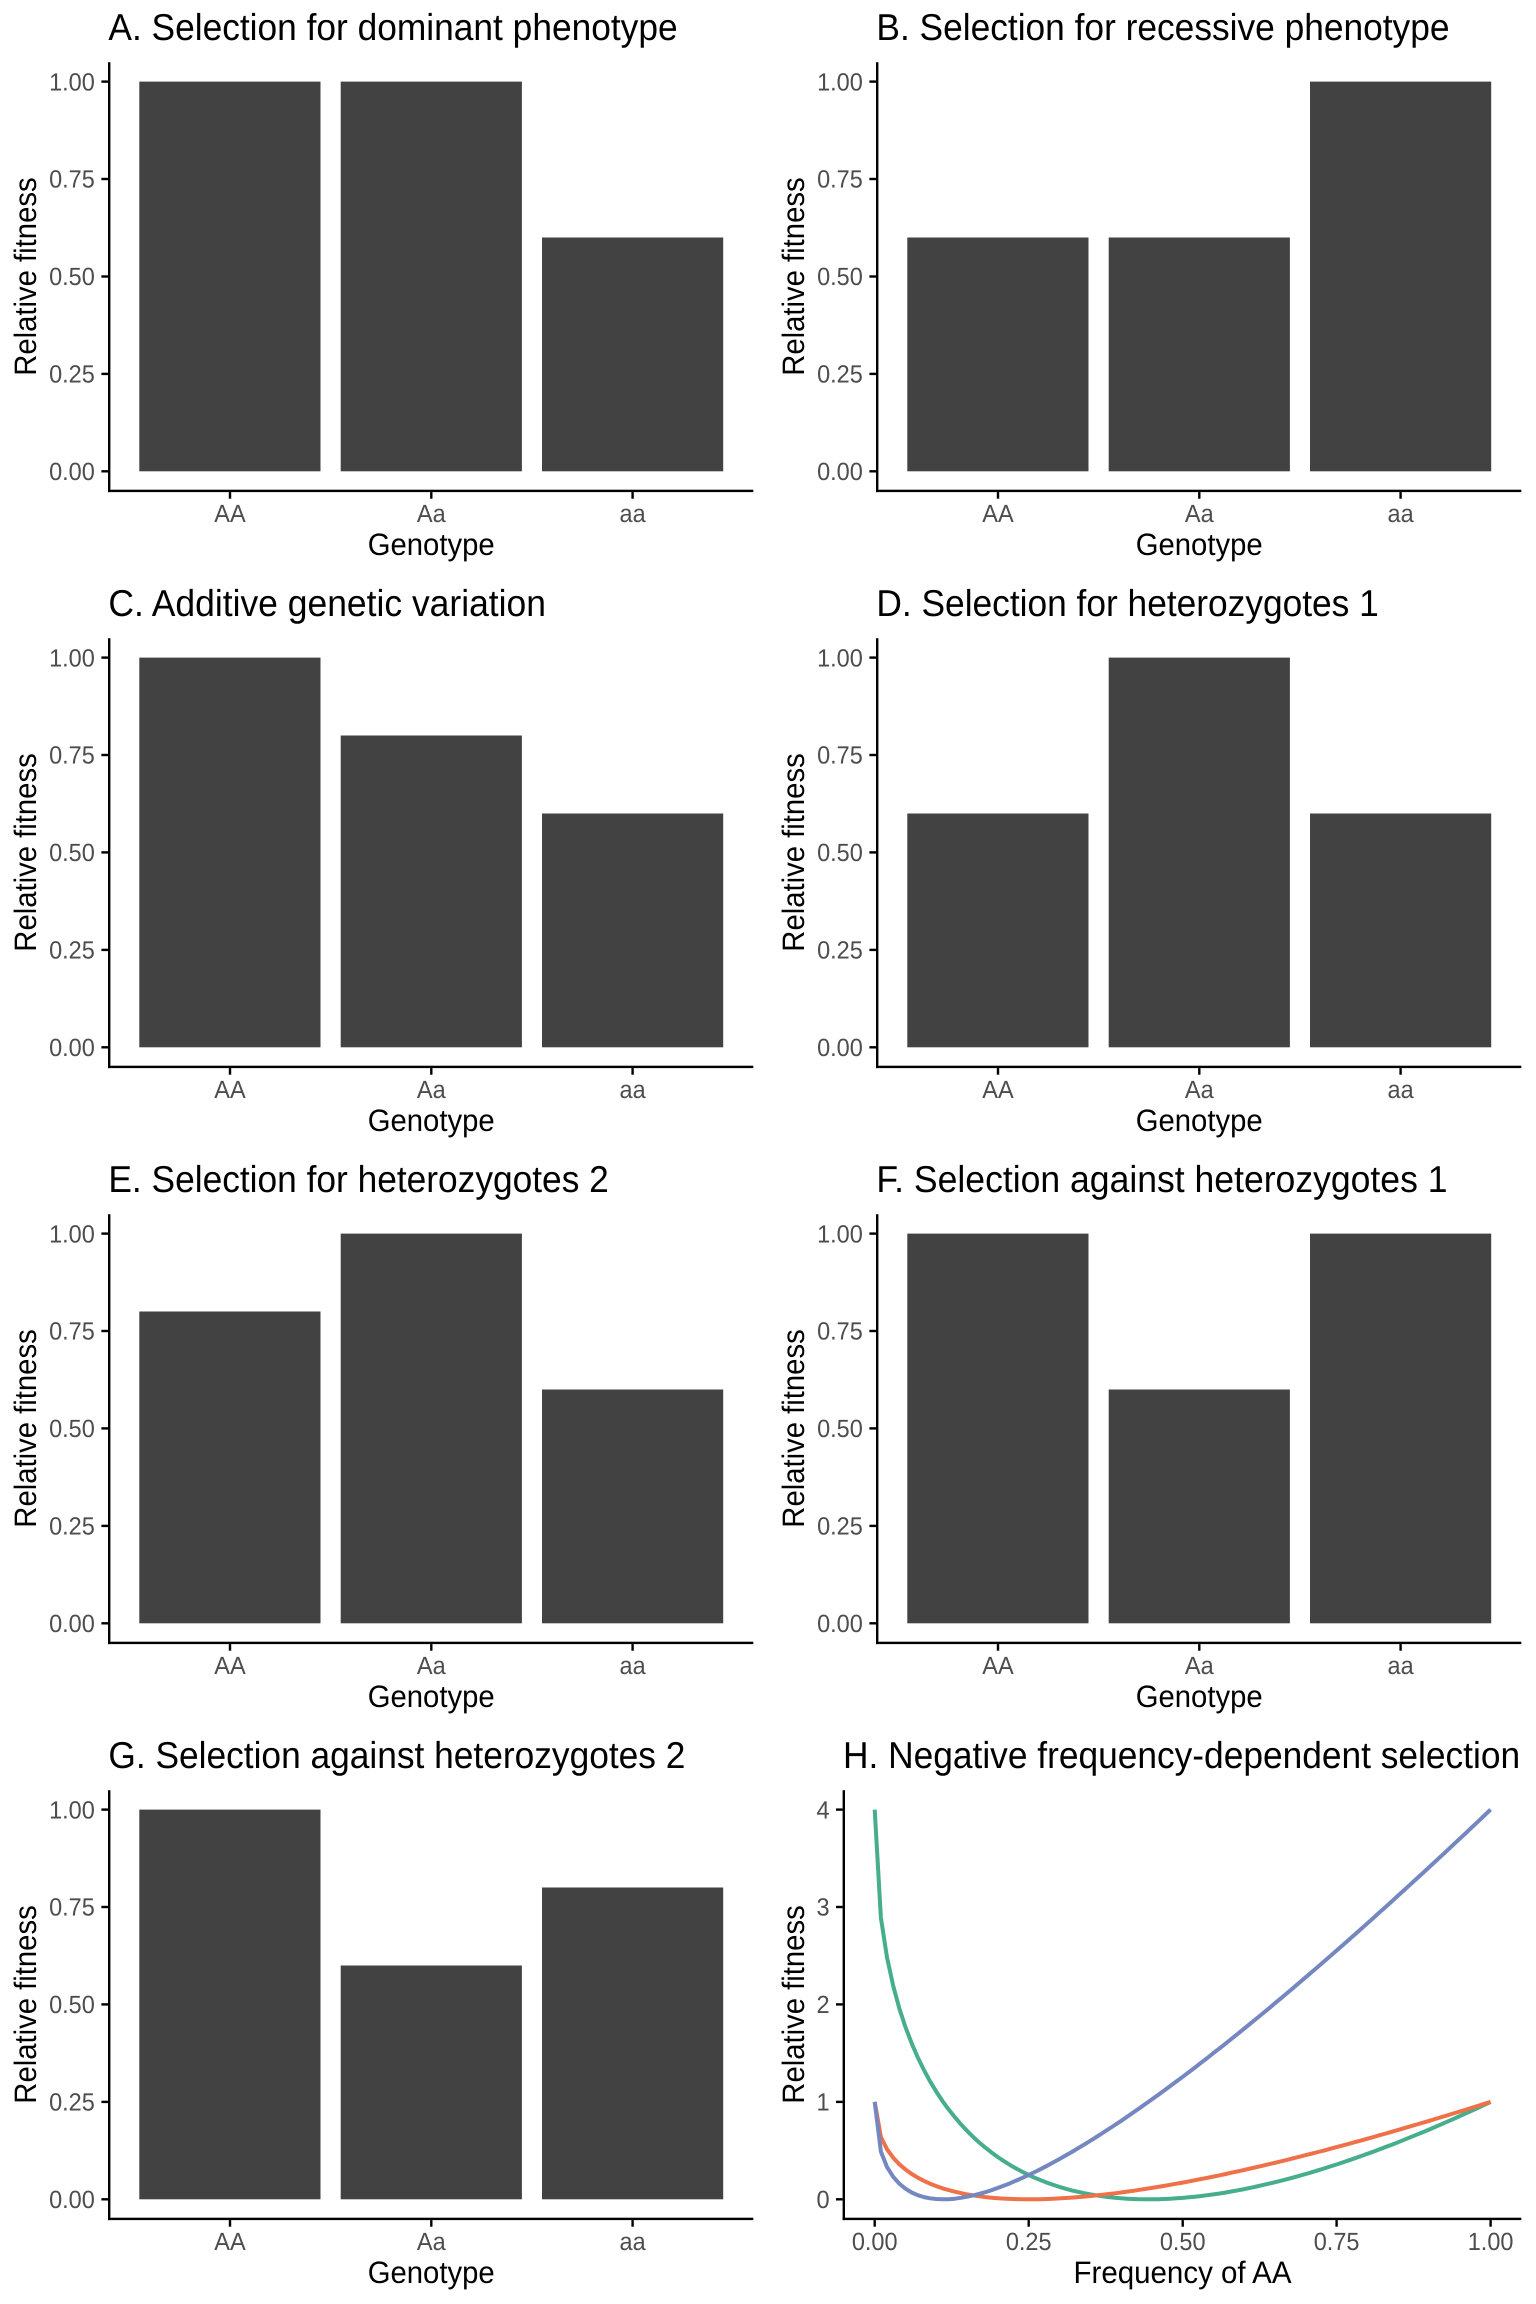 Image resolution: width=1536 pixels, height=2304 pixels. I want to click on svg-text:E. Selection for heterozygotes: E. Selection for heterozygotes 2, so click(358, 1179).